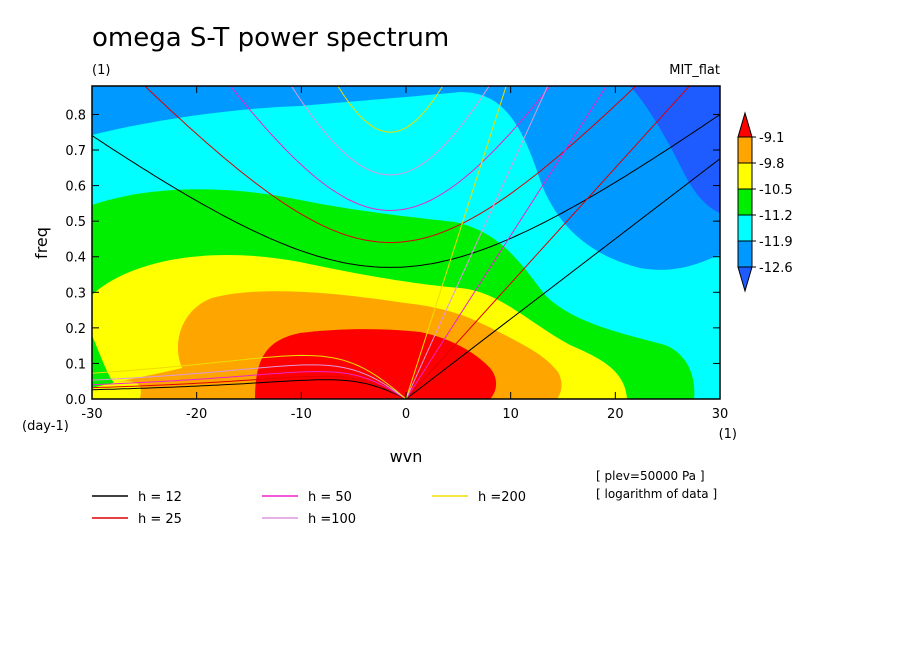 This screenshot has height=654, width=904. Describe the element at coordinates (75, 329) in the screenshot. I see `y-tick-label: 0.2` at that location.